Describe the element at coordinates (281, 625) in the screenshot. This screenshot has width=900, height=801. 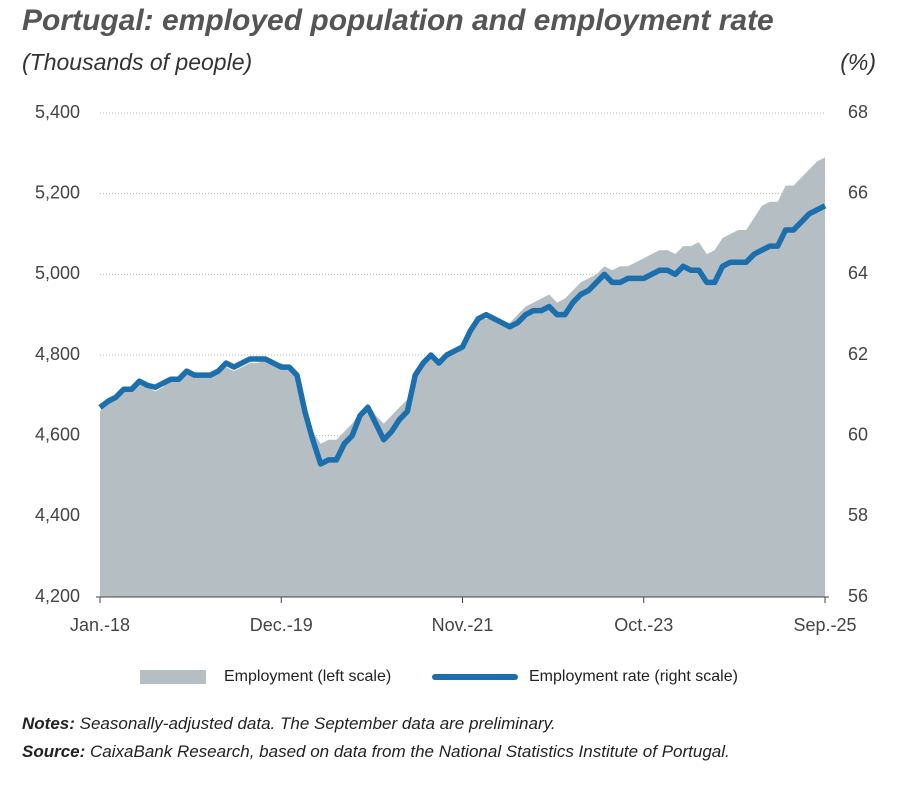
I see `x-tick-label: Dec.-19` at that location.